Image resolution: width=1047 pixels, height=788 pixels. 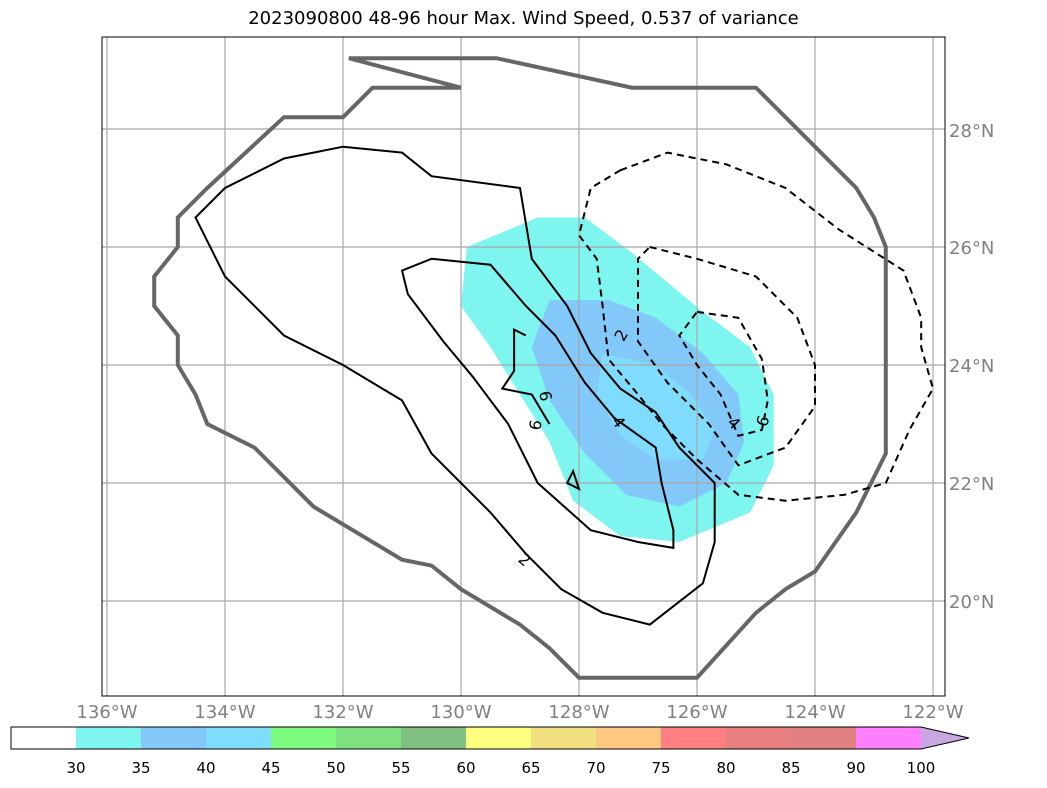 What do you see at coordinates (945, 738) in the screenshot?
I see `colorbar-extend-arrow` at bounding box center [945, 738].